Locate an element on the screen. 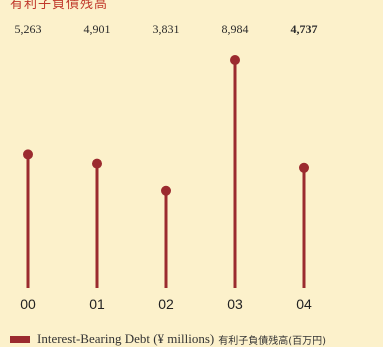 The height and width of the screenshot is (347, 383). value-label-03: 8,984 is located at coordinates (235, 29).